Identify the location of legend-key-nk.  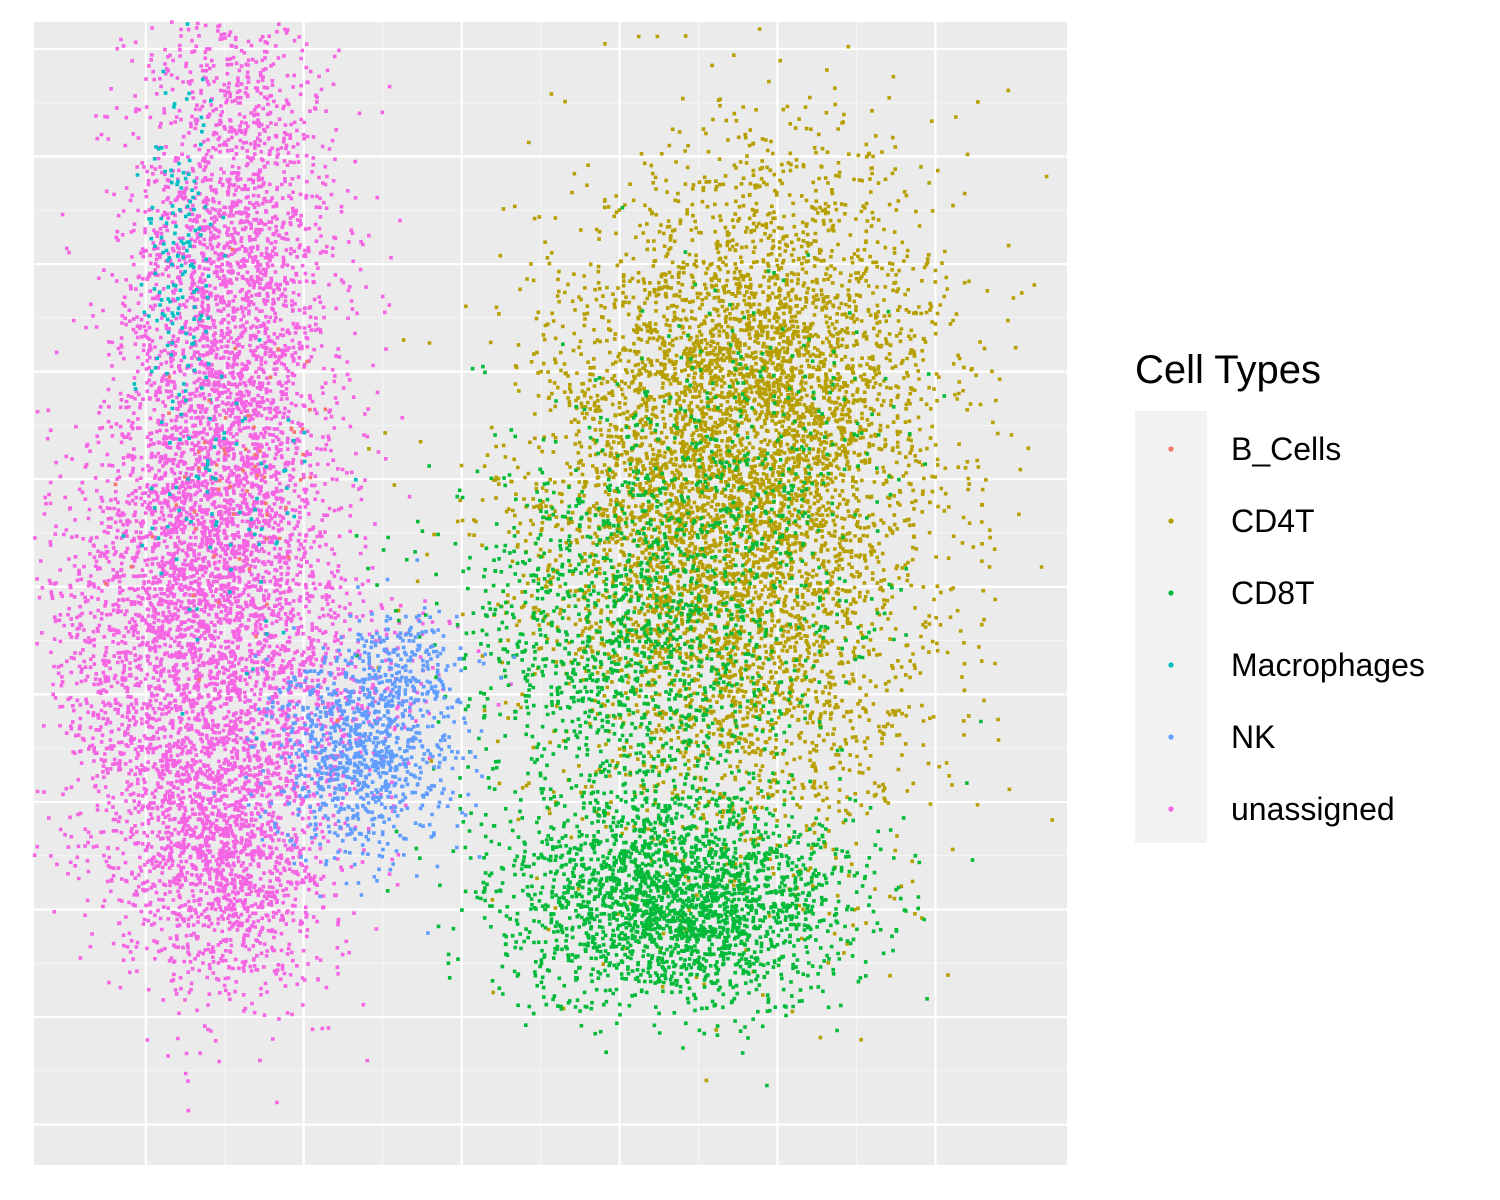
(1171, 737).